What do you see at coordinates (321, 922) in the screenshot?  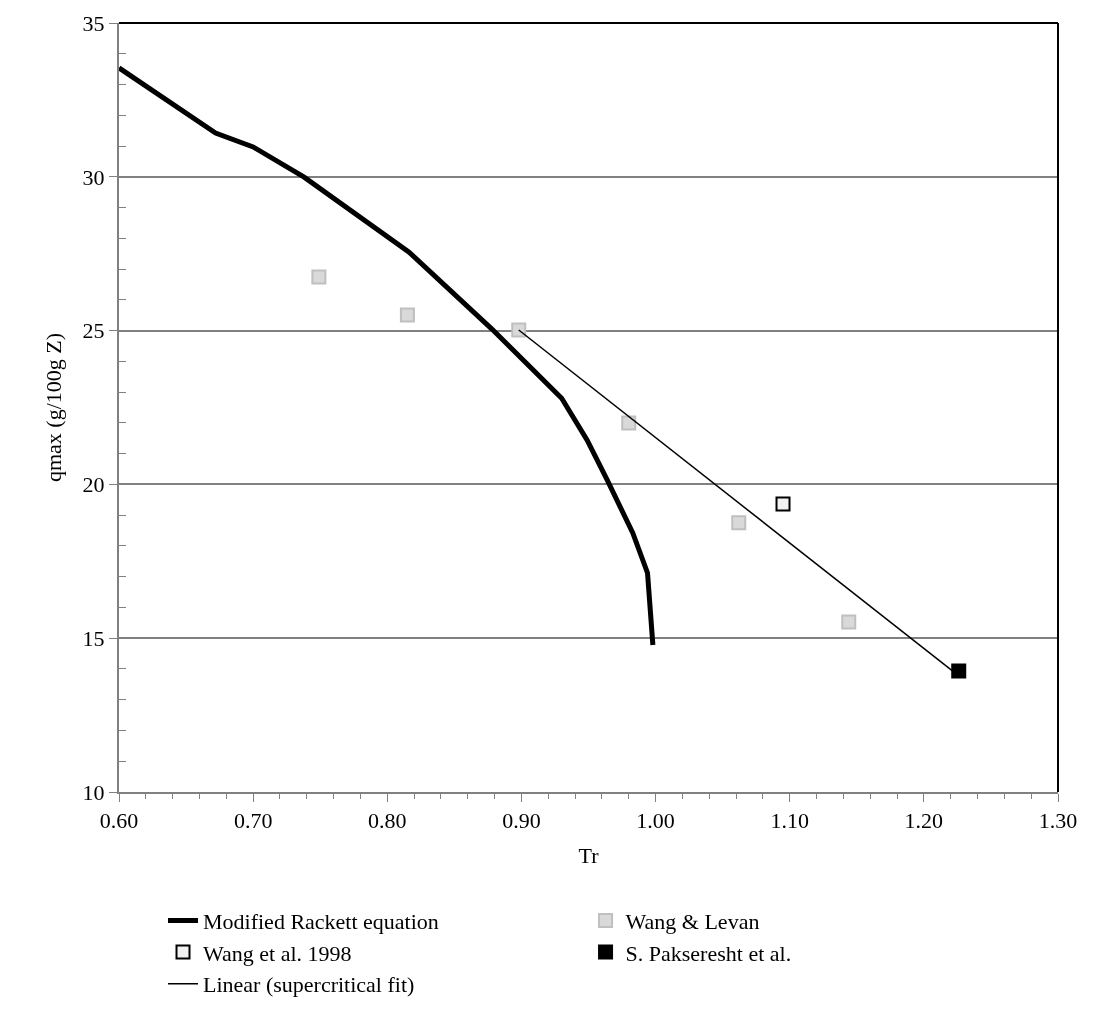 I see `legend-label: Modified Rackett equation` at bounding box center [321, 922].